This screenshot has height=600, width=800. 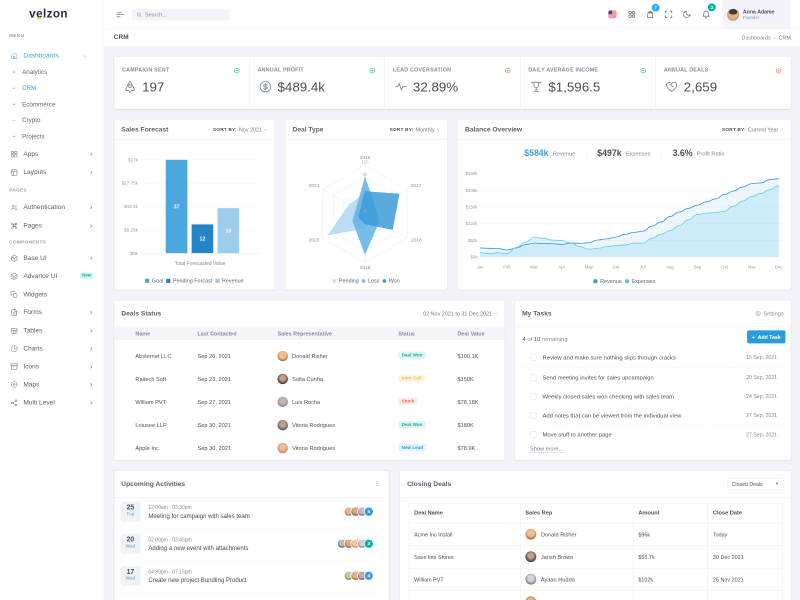 I want to click on svg-text: 2016, so click(x=365, y=158).